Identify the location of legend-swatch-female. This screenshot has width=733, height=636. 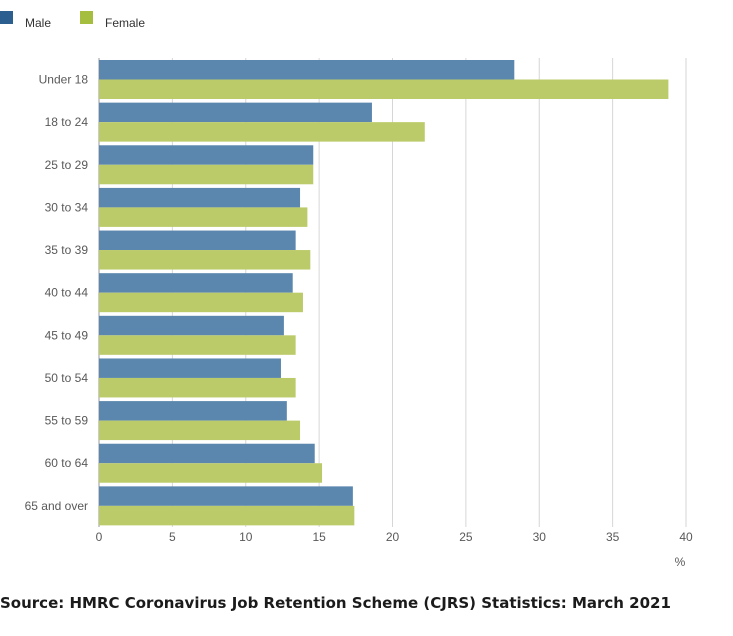
(86, 17).